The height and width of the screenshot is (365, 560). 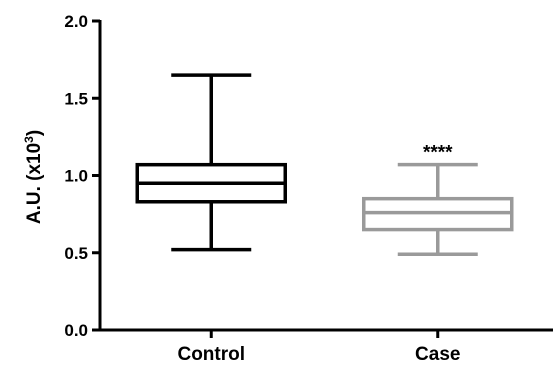 I want to click on y-axis-label: A.U. (x103), so click(x=33, y=177).